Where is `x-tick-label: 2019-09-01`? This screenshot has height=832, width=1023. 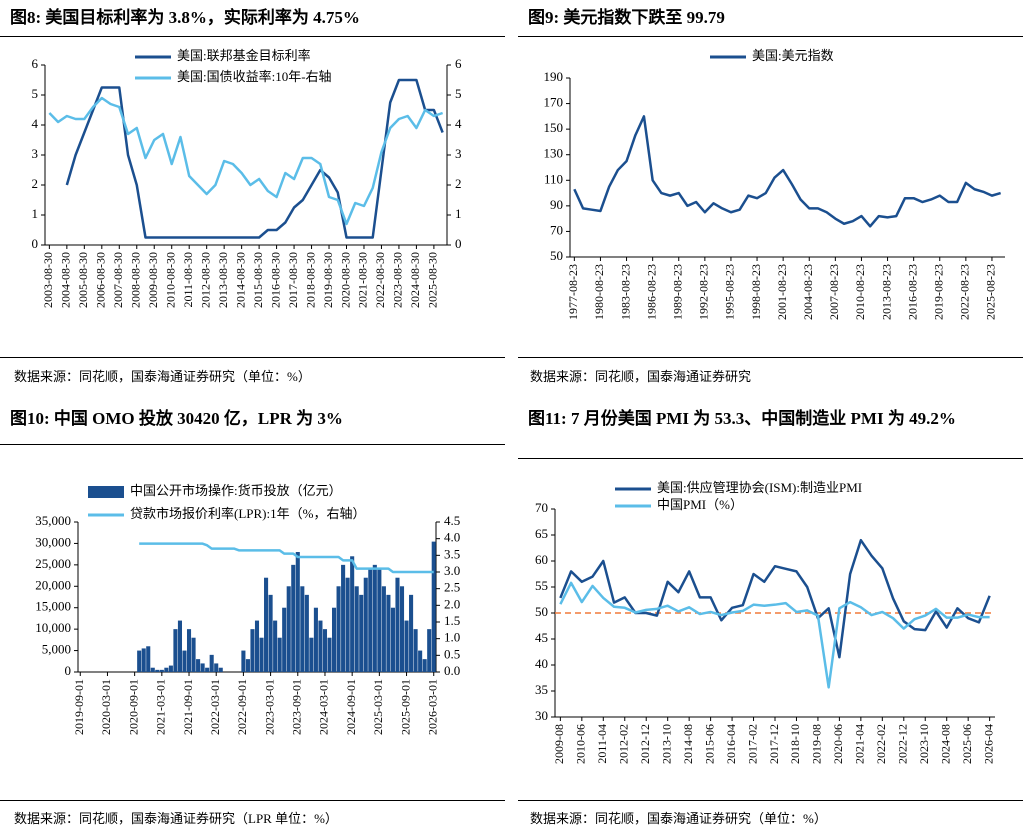 x-tick-label: 2019-09-01 is located at coordinates (79, 707).